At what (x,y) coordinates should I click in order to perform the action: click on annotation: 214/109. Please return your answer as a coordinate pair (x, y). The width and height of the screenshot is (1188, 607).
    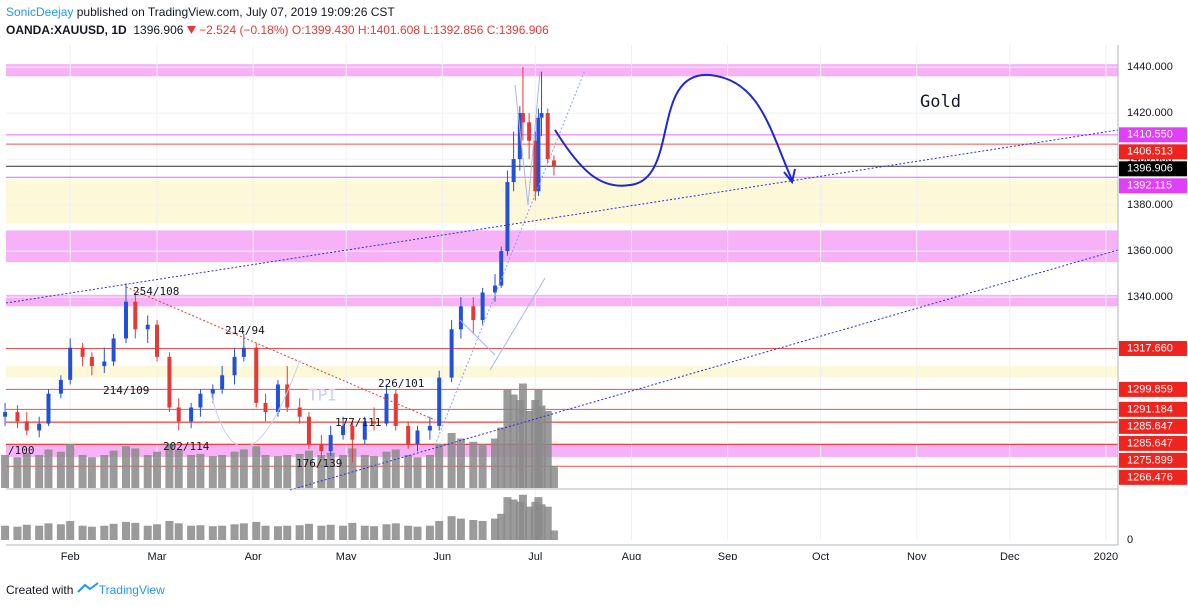
    Looking at the image, I should click on (126, 390).